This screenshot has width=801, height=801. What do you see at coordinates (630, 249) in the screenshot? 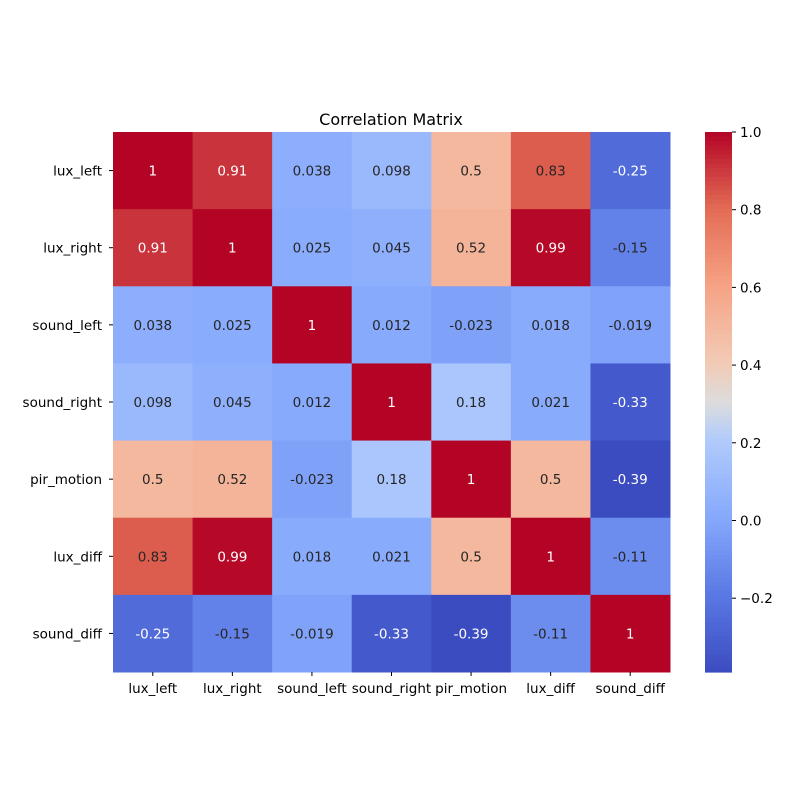
I see `cell-label: -0.15` at bounding box center [630, 249].